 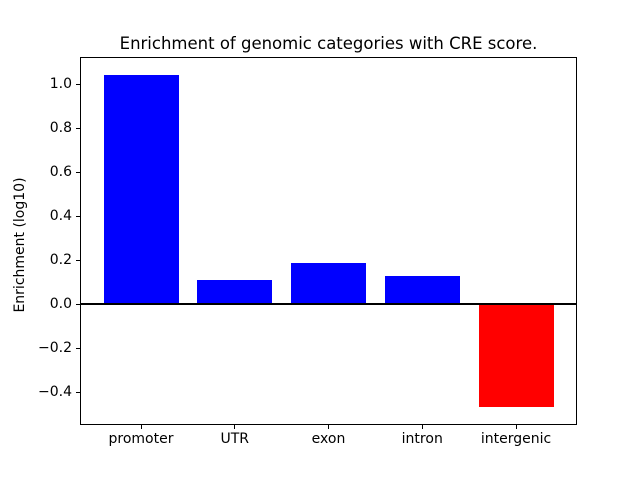 What do you see at coordinates (235, 439) in the screenshot?
I see `x-tick-label-UTR: UTR` at bounding box center [235, 439].